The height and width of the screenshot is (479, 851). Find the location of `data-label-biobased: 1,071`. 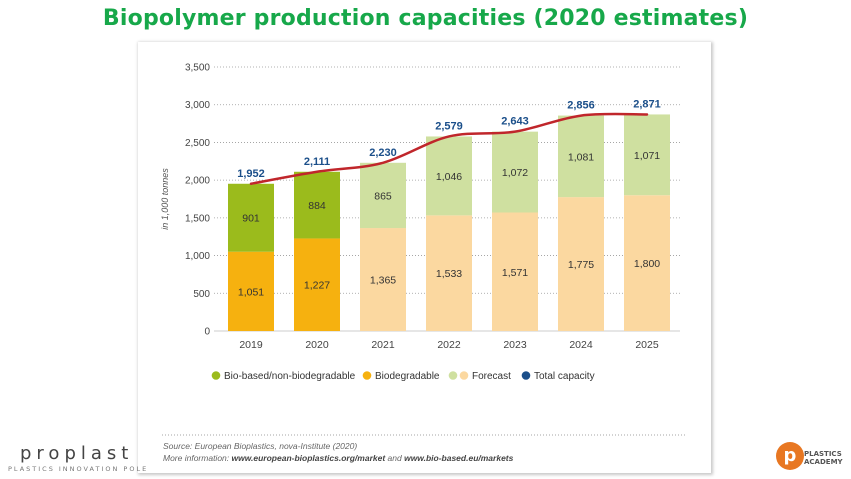

data-label-biobased: 1,071 is located at coordinates (647, 156).